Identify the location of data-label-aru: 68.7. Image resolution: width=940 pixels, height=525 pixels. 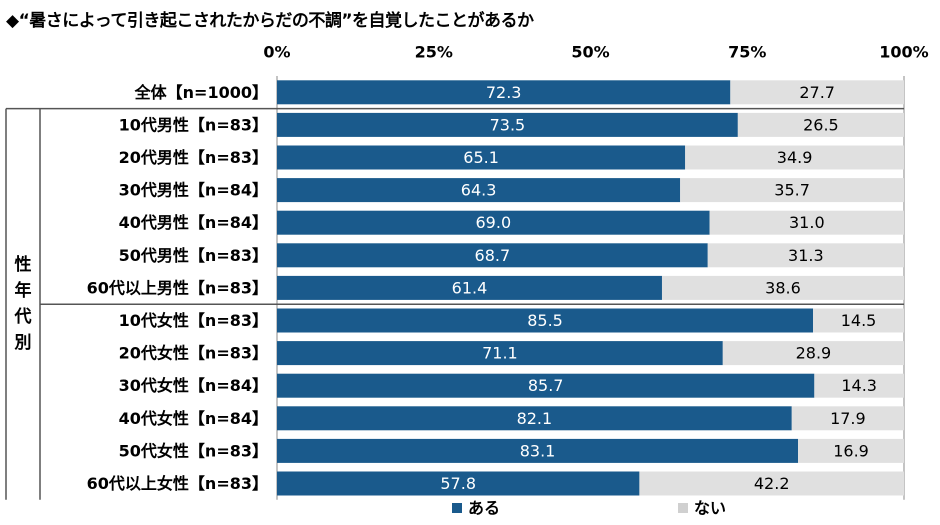
(493, 255).